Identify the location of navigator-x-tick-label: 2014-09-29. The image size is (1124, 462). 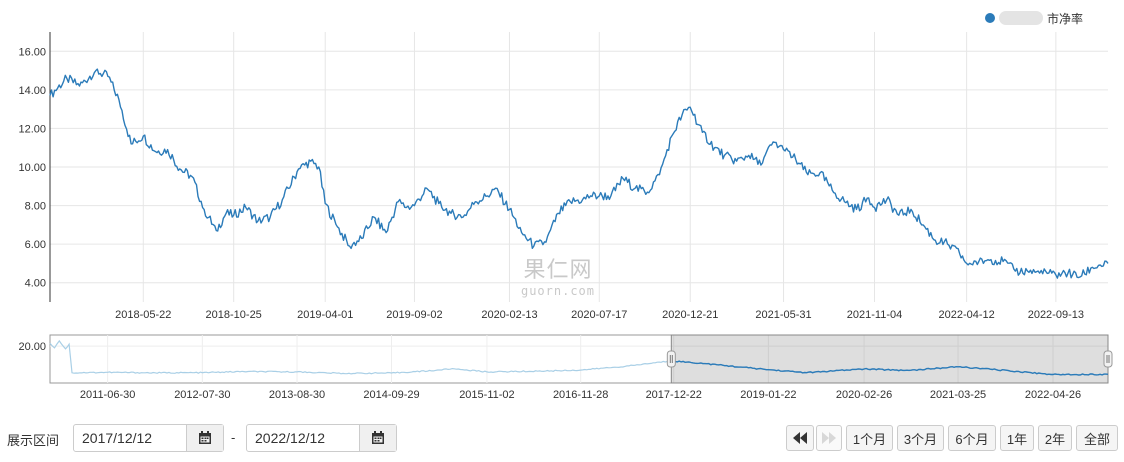
(391, 395).